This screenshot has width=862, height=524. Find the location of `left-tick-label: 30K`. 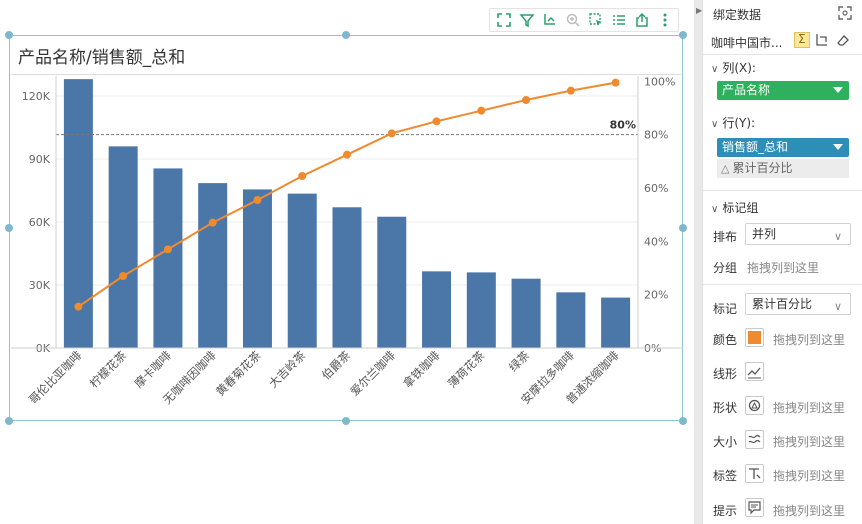

left-tick-label: 30K is located at coordinates (40, 285).